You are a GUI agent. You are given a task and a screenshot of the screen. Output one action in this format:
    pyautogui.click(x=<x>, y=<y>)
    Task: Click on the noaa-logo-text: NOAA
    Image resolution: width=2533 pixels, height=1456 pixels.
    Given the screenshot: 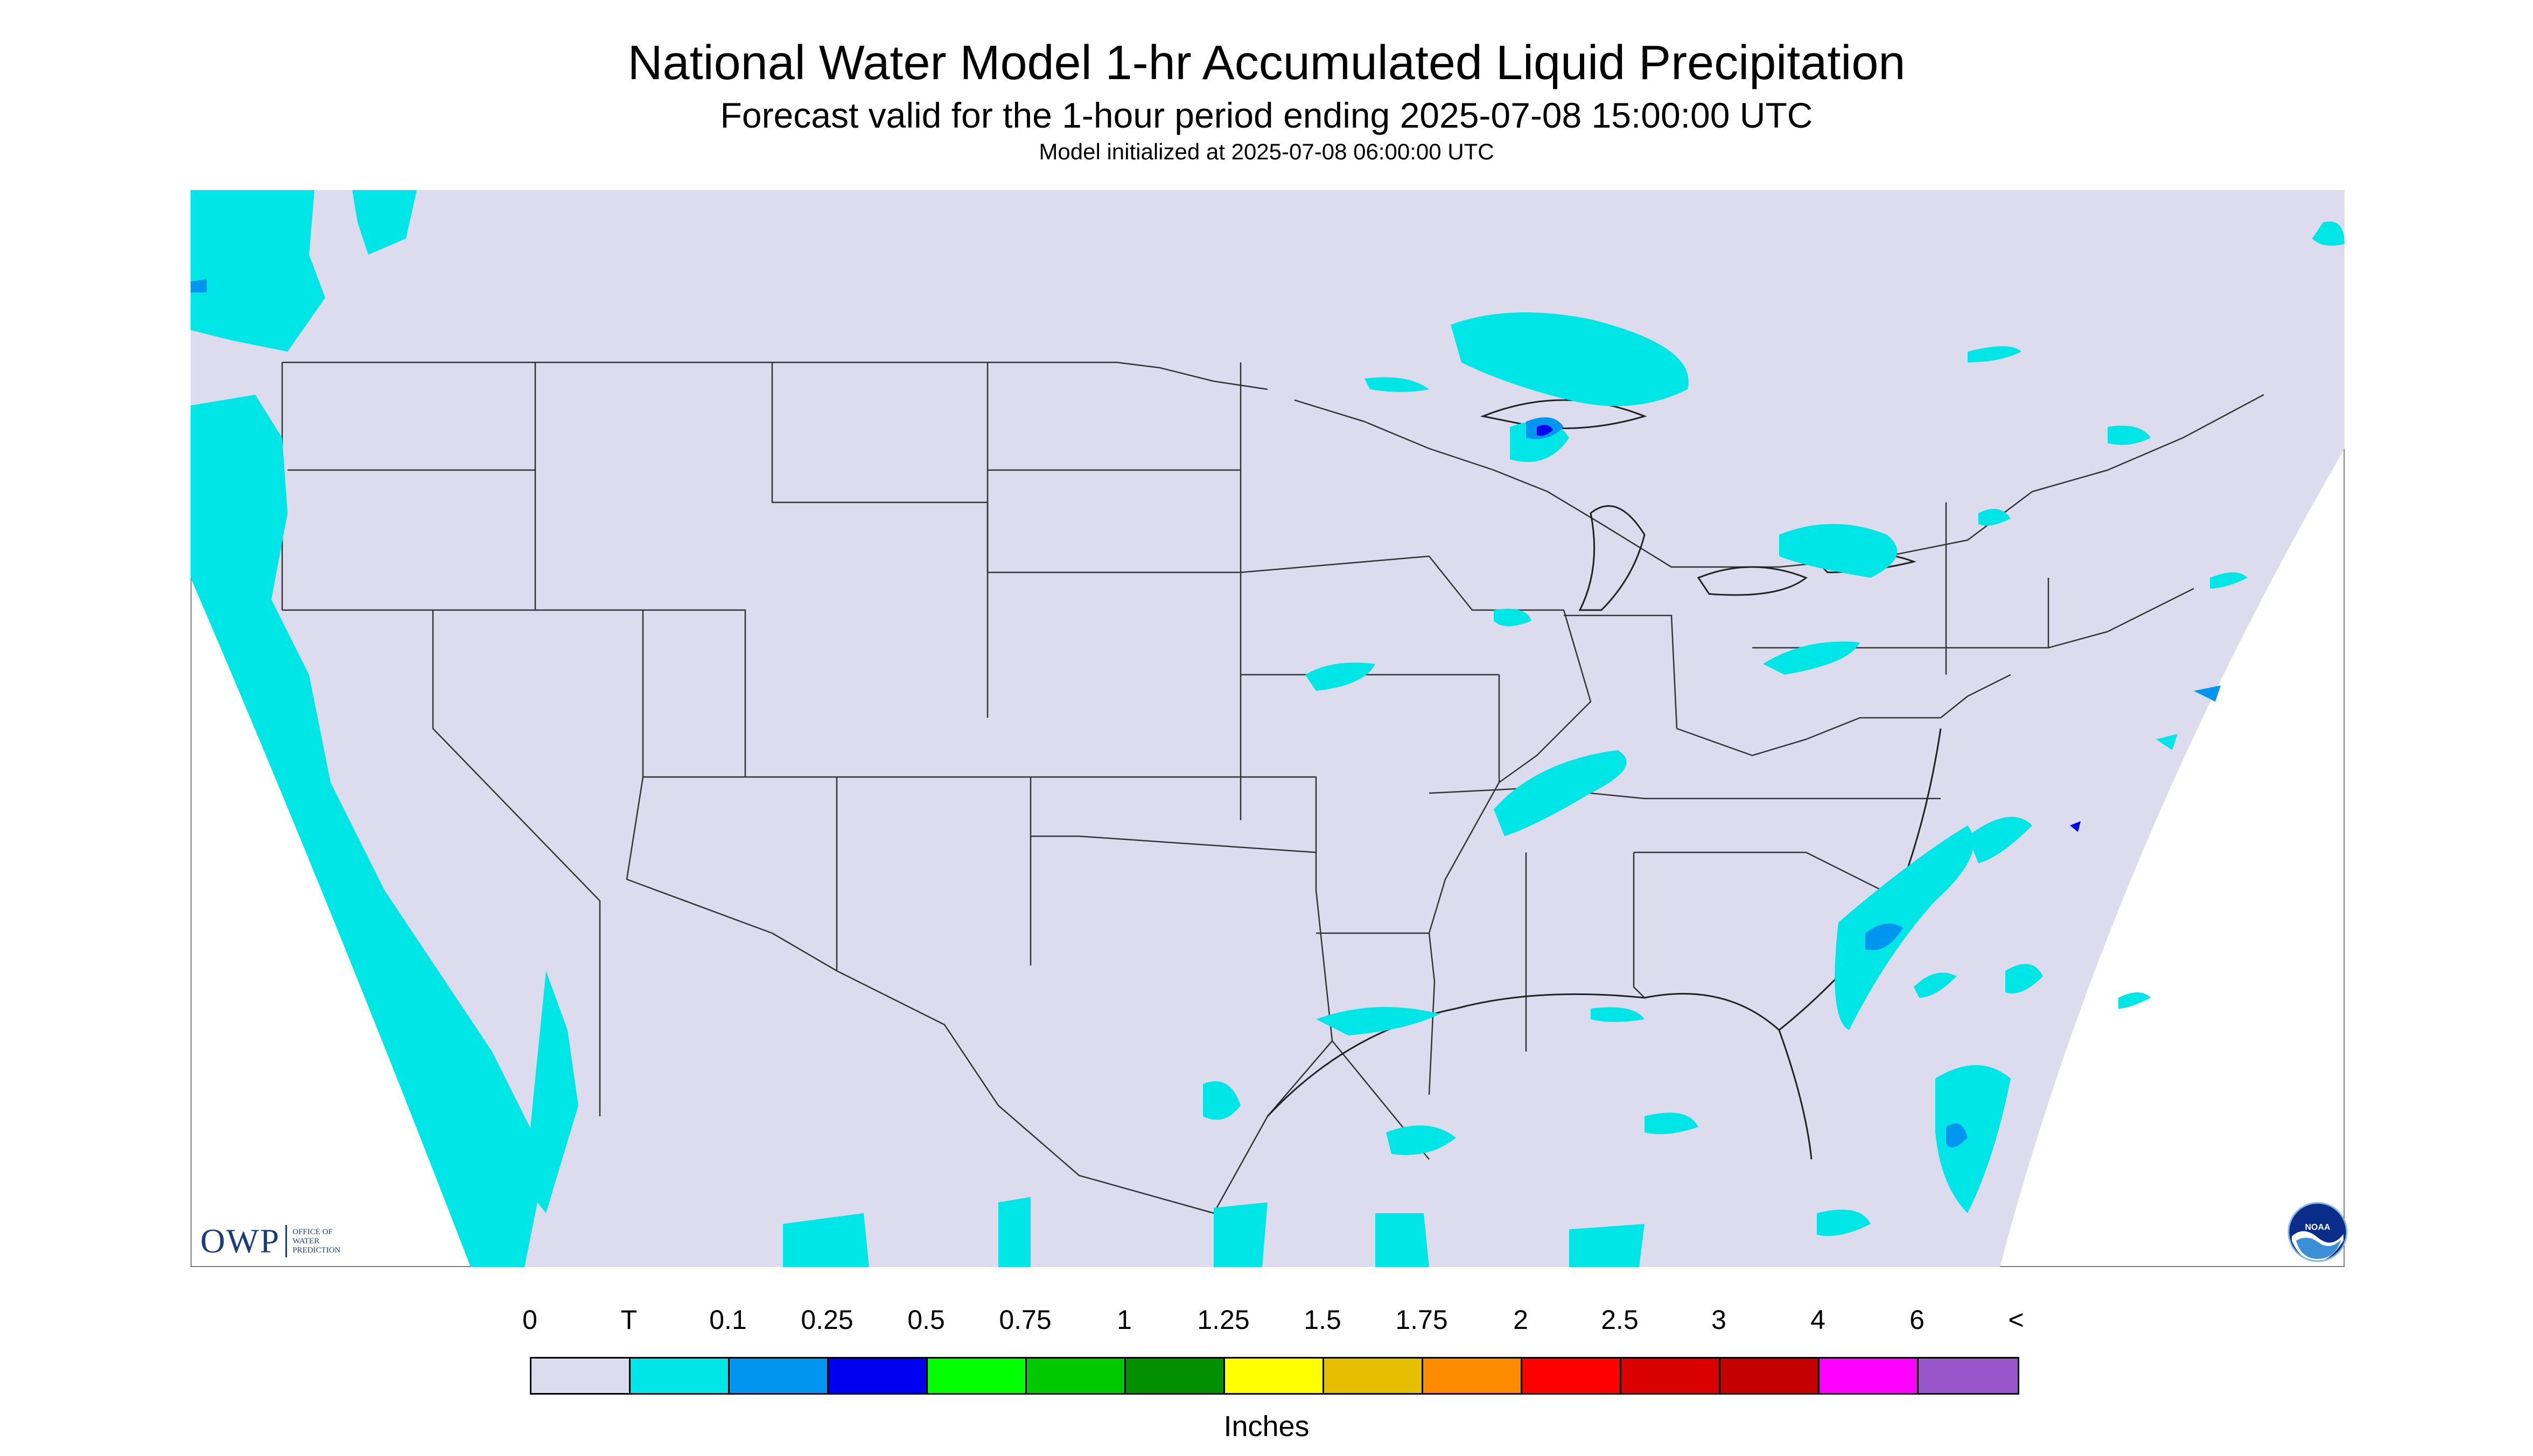 What is the action you would take?
    pyautogui.click(x=2318, y=1227)
    